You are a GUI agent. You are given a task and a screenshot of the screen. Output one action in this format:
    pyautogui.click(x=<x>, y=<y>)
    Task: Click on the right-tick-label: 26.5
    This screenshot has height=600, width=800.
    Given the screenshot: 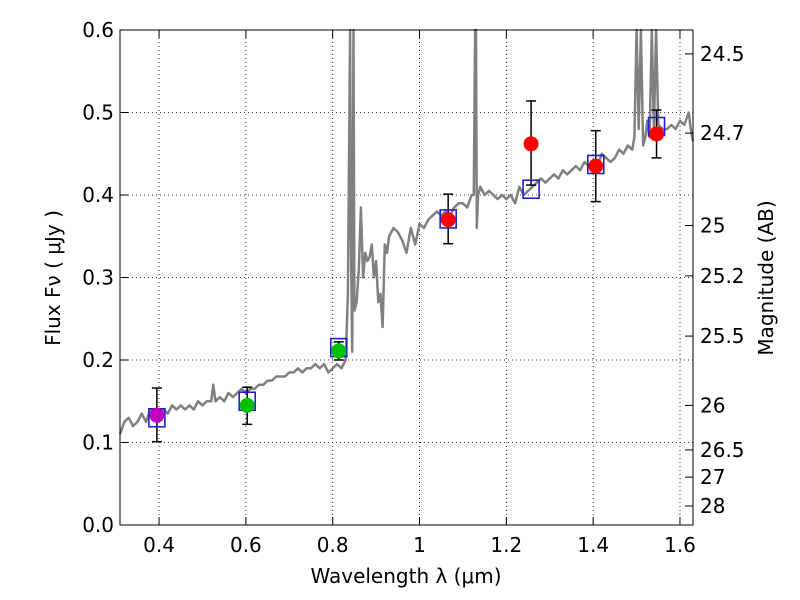 What is the action you would take?
    pyautogui.click(x=722, y=450)
    